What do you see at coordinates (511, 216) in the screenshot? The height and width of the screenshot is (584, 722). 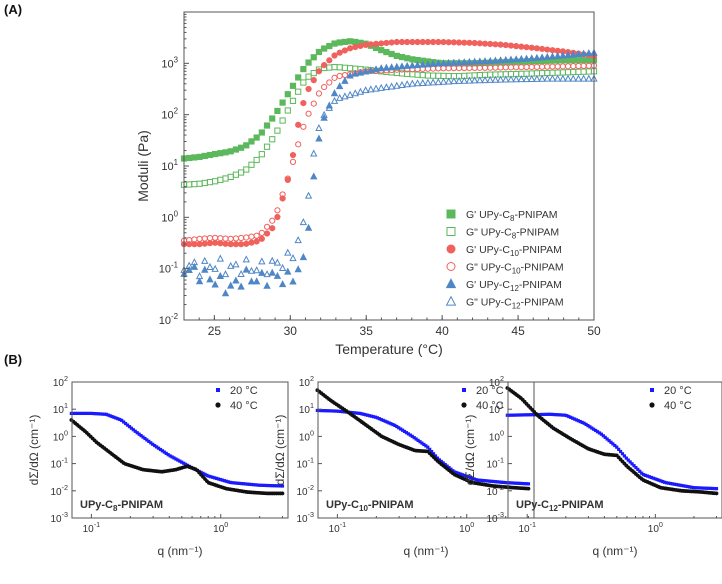 I see `legend-label: G' UPy-C8-PNIPAM` at bounding box center [511, 216].